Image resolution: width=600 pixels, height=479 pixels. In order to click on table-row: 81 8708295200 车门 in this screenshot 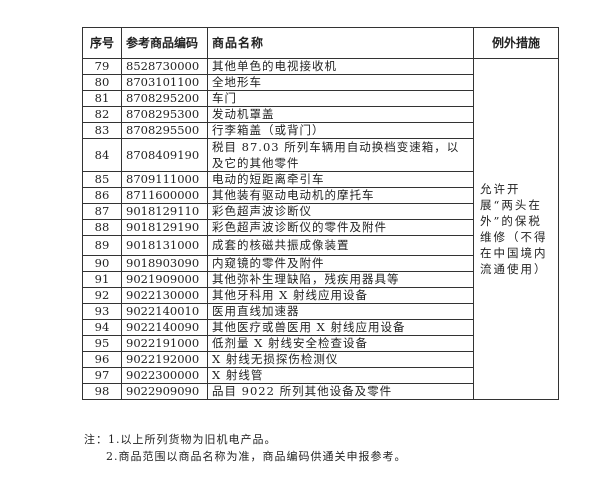, I will do `click(320, 98)`.